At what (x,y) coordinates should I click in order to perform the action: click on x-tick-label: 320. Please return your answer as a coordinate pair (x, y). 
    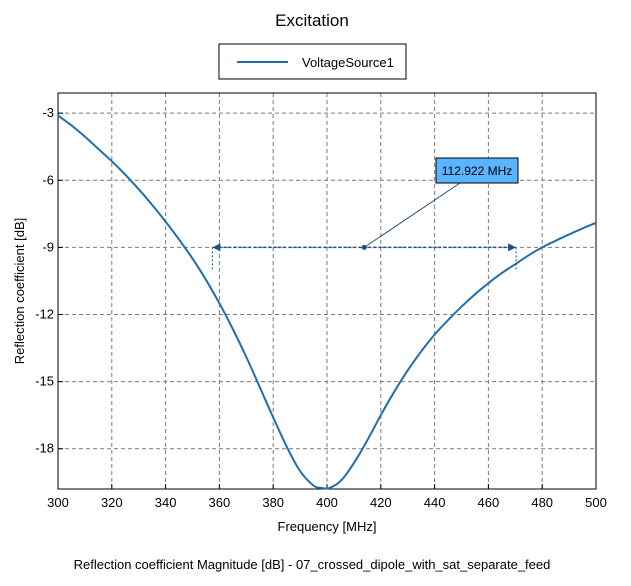
    Looking at the image, I should click on (112, 502).